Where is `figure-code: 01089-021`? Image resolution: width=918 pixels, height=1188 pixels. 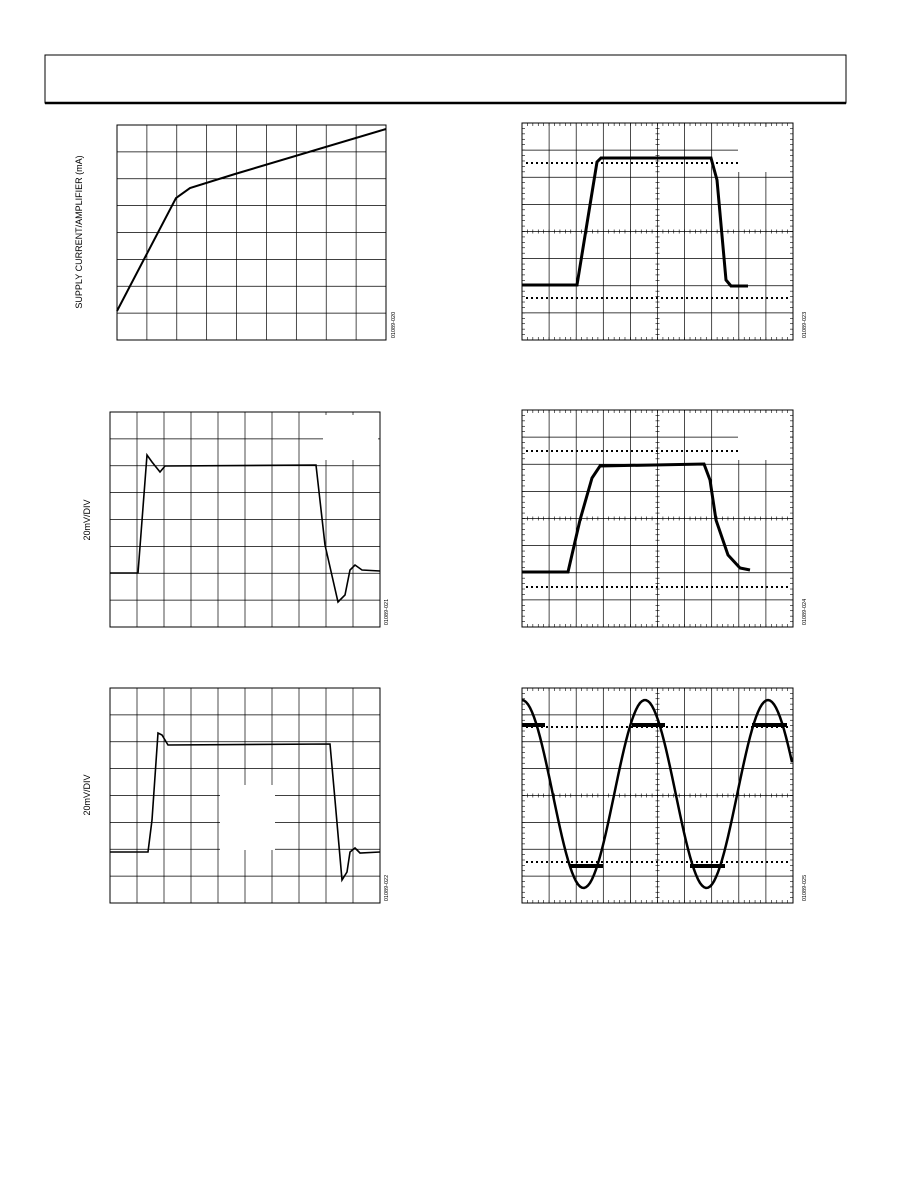
figure-code: 01089-021 is located at coordinates (387, 612).